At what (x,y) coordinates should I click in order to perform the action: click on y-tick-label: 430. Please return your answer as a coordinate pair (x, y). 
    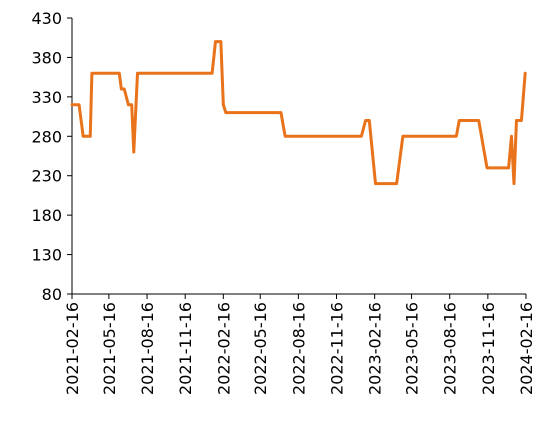
    Looking at the image, I should click on (46, 18).